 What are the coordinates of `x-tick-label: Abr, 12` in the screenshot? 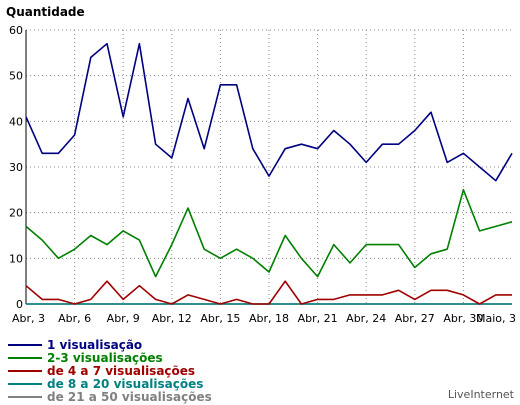 It's located at (172, 318).